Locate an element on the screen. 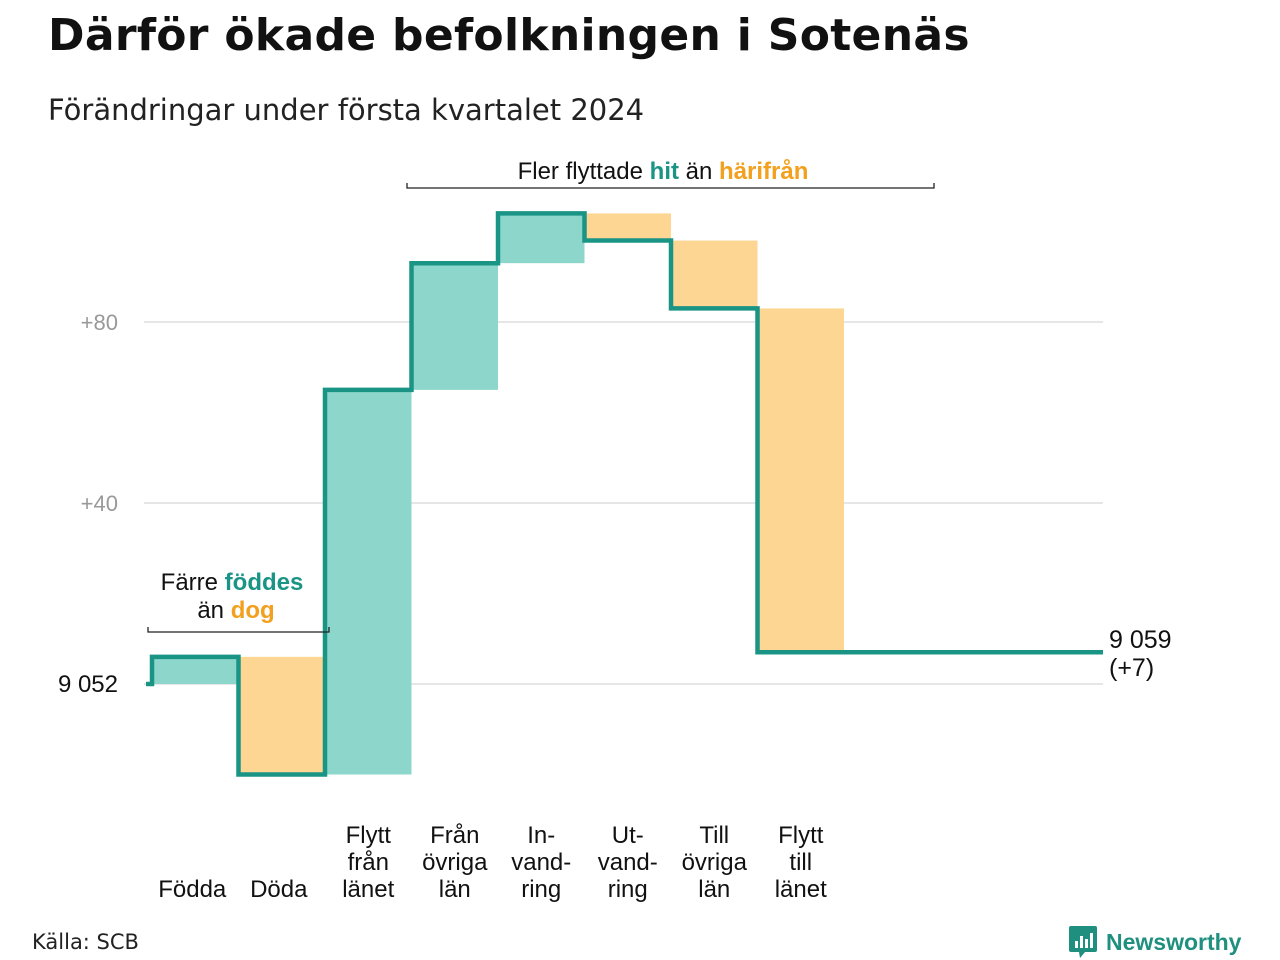 Image resolution: width=1280 pixels, height=960 pixels. migration-annotation: Fler flyttade hit än härifrån is located at coordinates (670, 173).